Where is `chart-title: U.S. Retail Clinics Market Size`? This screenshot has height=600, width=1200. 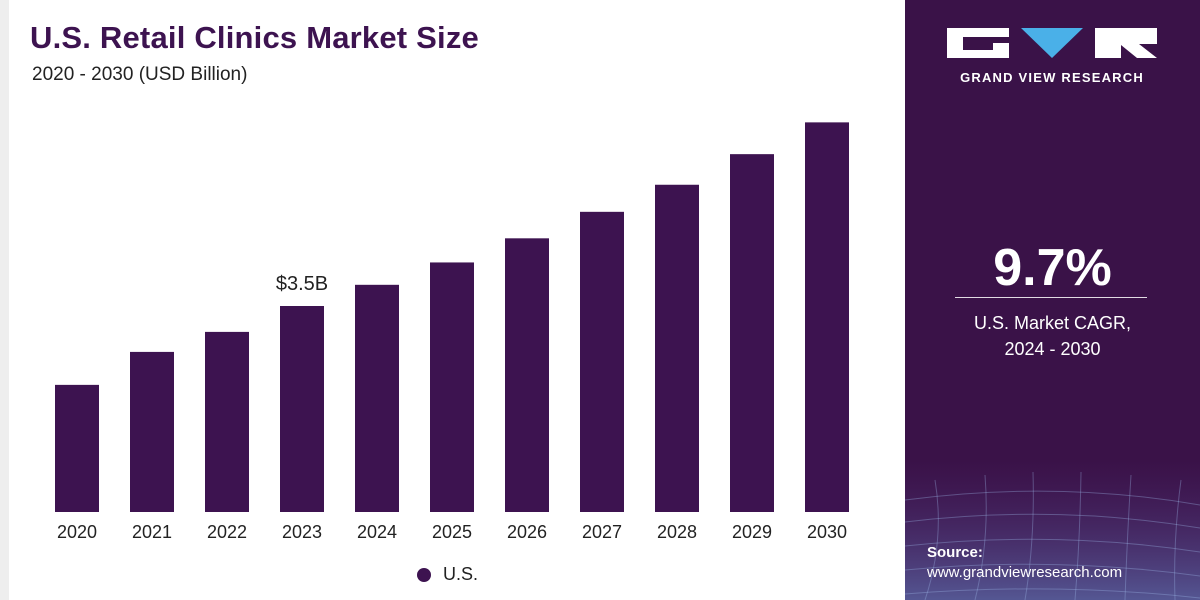 chart-title: U.S. Retail Clinics Market Size is located at coordinates (254, 37).